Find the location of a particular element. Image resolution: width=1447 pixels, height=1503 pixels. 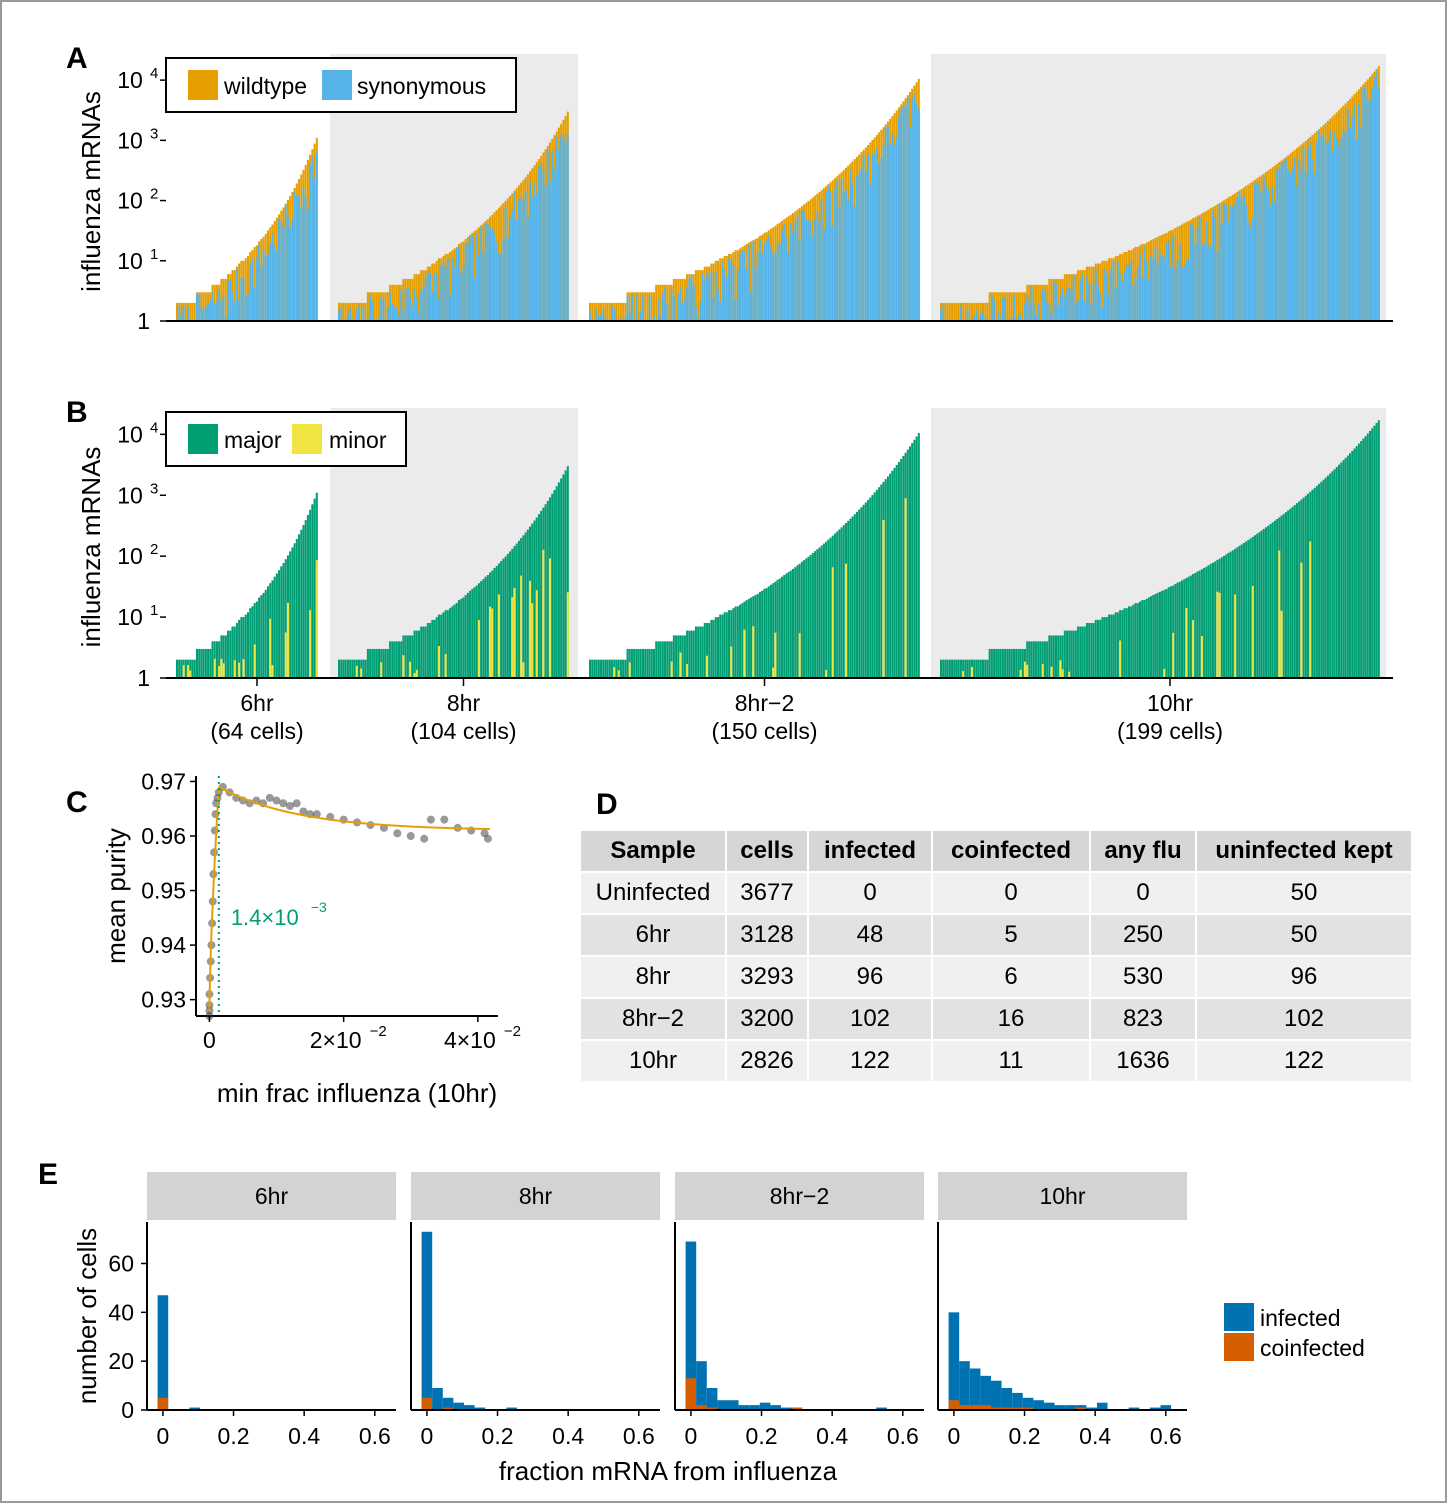

facet-label: 10hr is located at coordinates (1062, 1196).